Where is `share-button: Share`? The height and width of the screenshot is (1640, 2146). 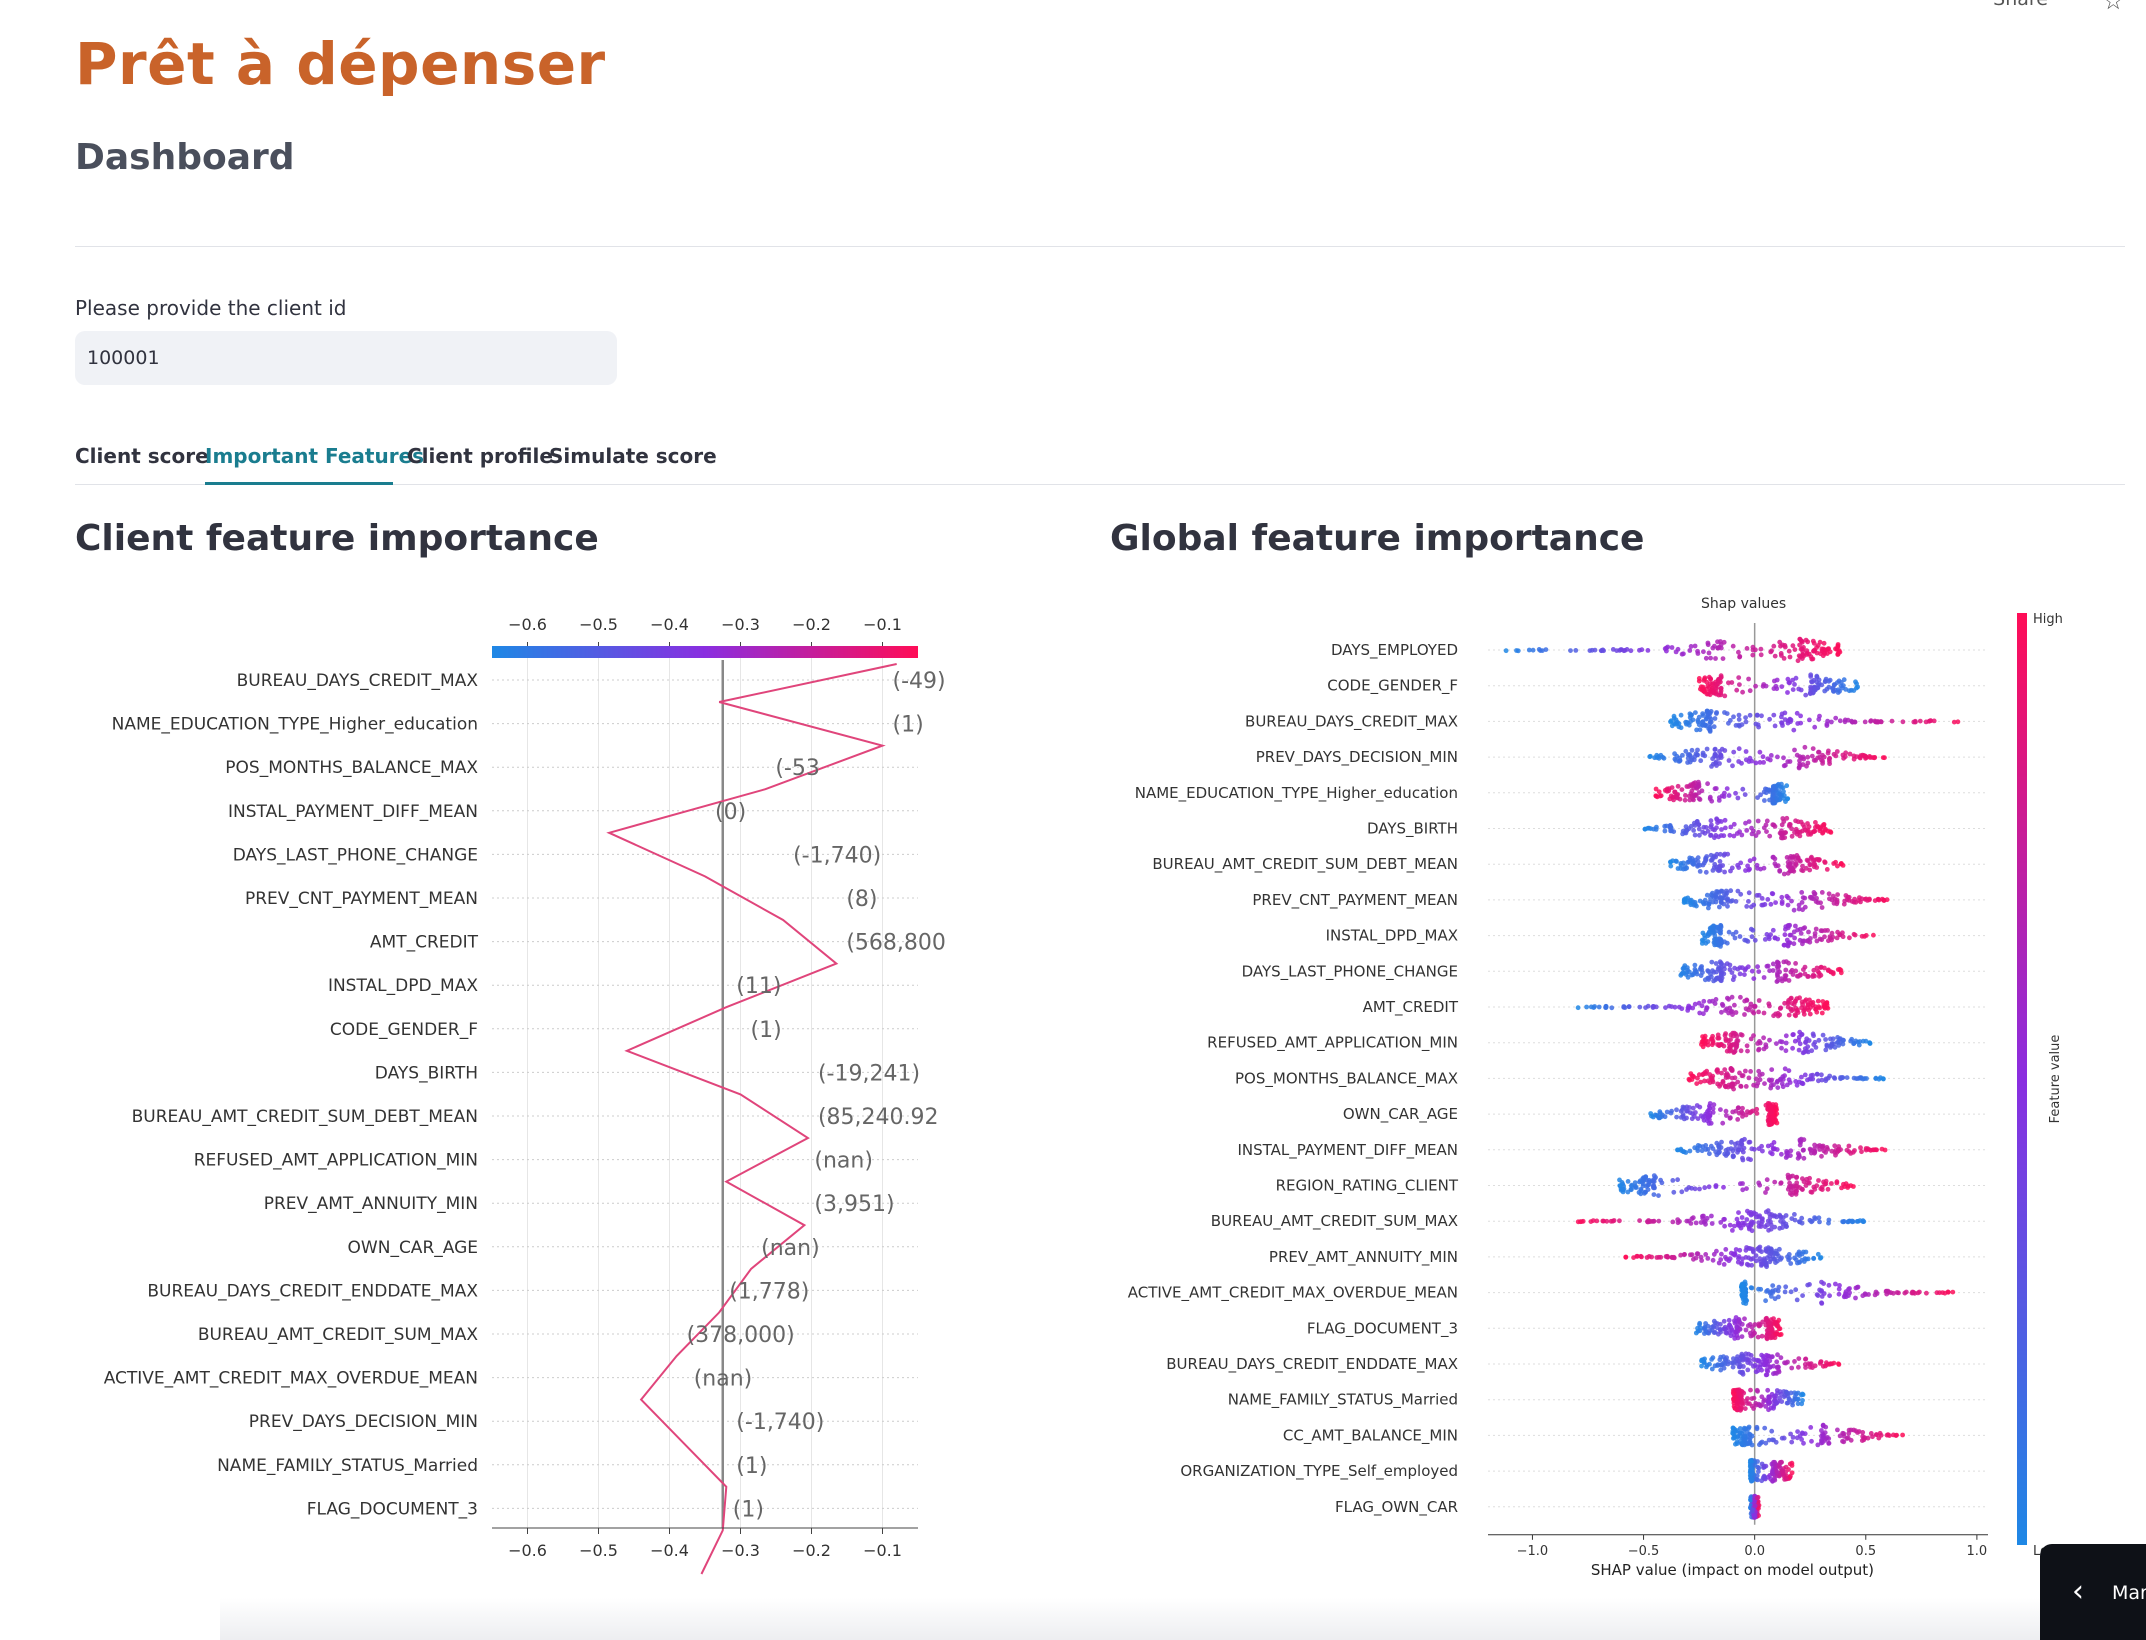 share-button: Share is located at coordinates (2020, 5).